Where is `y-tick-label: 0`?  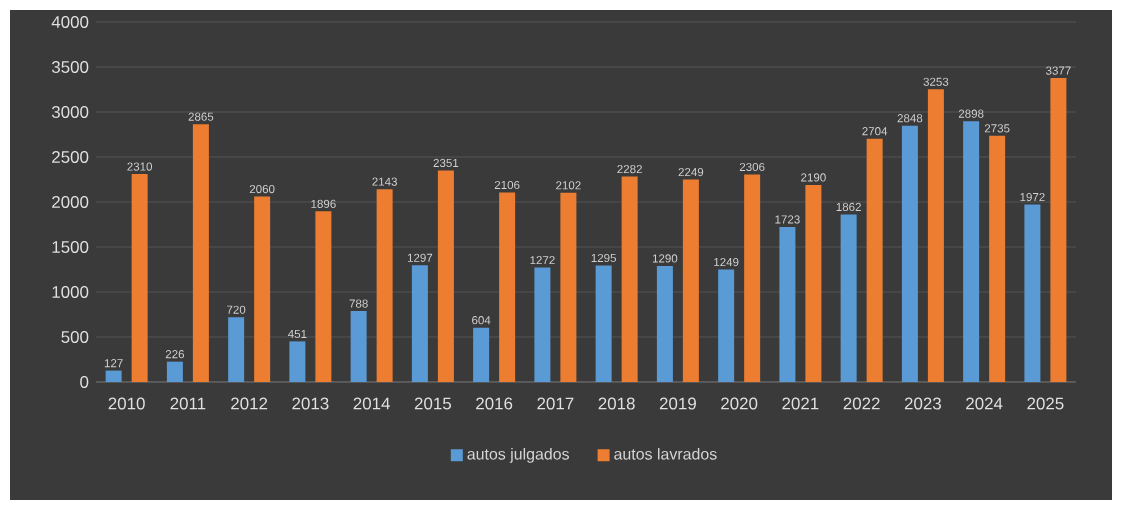 y-tick-label: 0 is located at coordinates (84, 382).